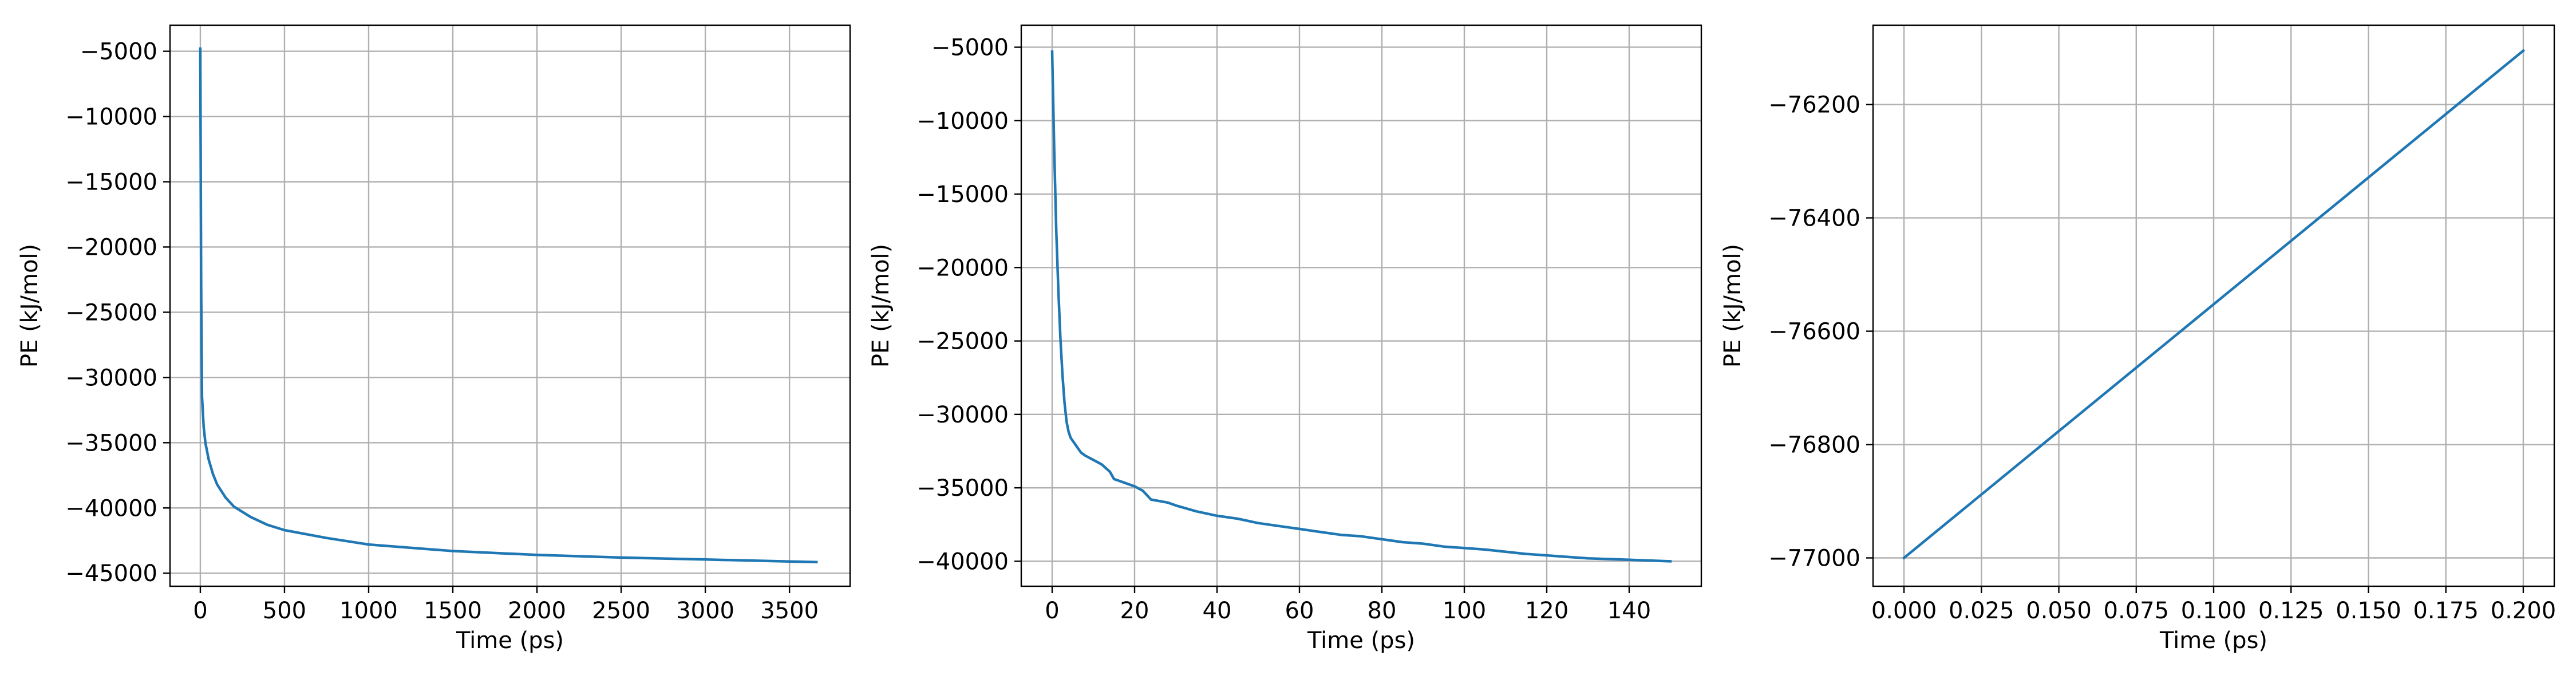  What do you see at coordinates (284, 611) in the screenshot?
I see `x-tick-label: 500` at bounding box center [284, 611].